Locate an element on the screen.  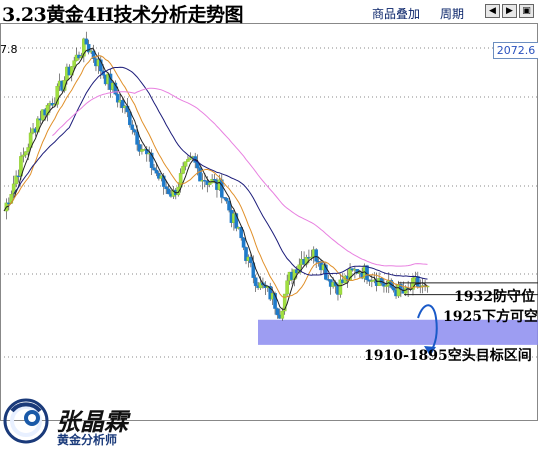
page-title: 3.23黄金4H技术分析走势图 is located at coordinates (122, 15).